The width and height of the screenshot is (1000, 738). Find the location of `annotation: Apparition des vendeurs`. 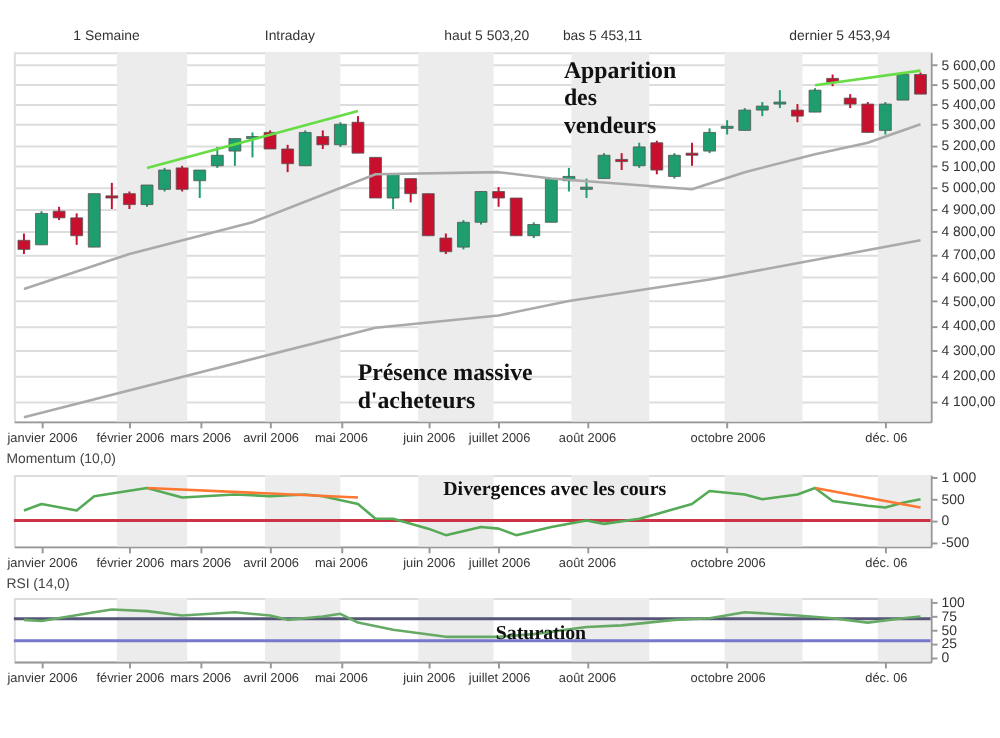

annotation: Apparition des vendeurs is located at coordinates (620, 97).